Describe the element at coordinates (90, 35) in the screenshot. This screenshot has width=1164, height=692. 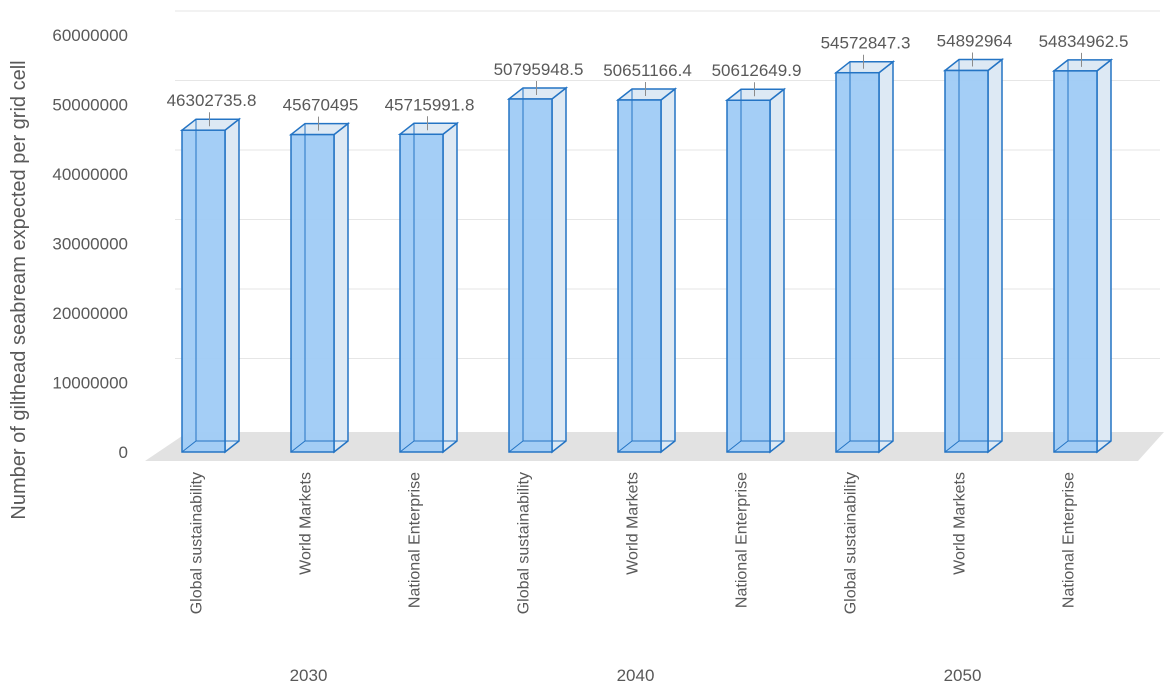
I see `y-tick-label: 60000000` at that location.